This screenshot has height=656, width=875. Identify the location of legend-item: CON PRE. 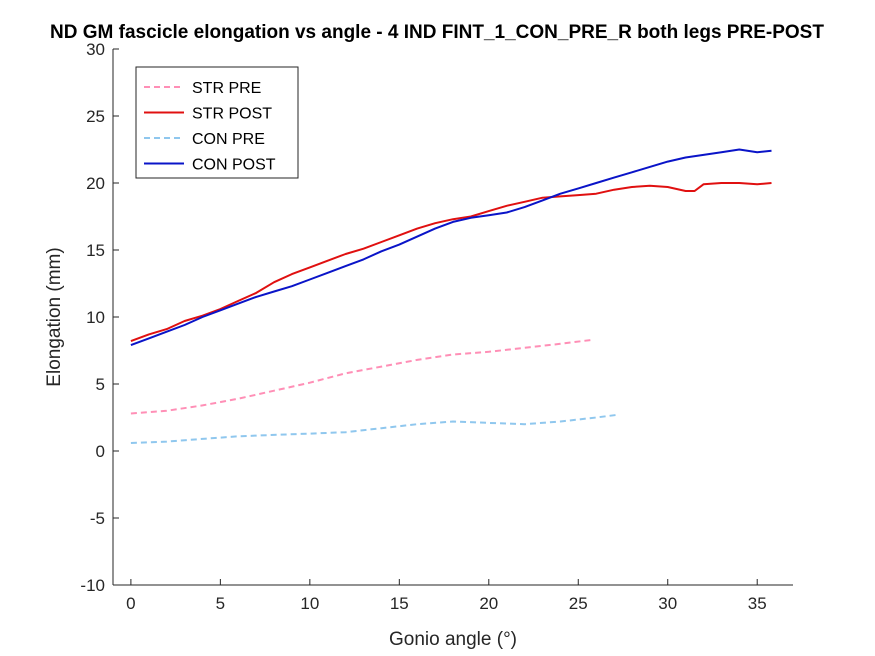
(204, 139).